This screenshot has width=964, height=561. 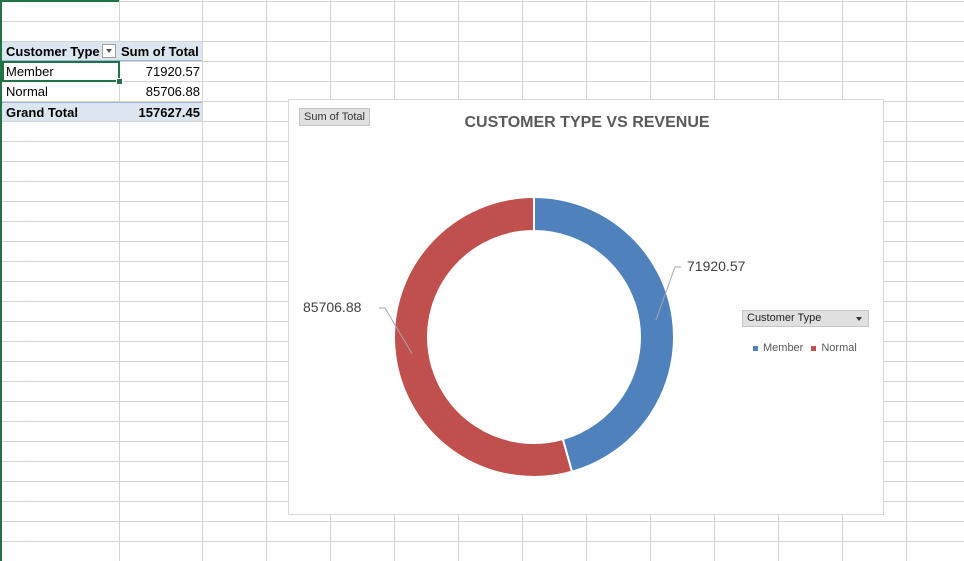 I want to click on pivot-row-value: 85706.88, so click(x=172, y=91).